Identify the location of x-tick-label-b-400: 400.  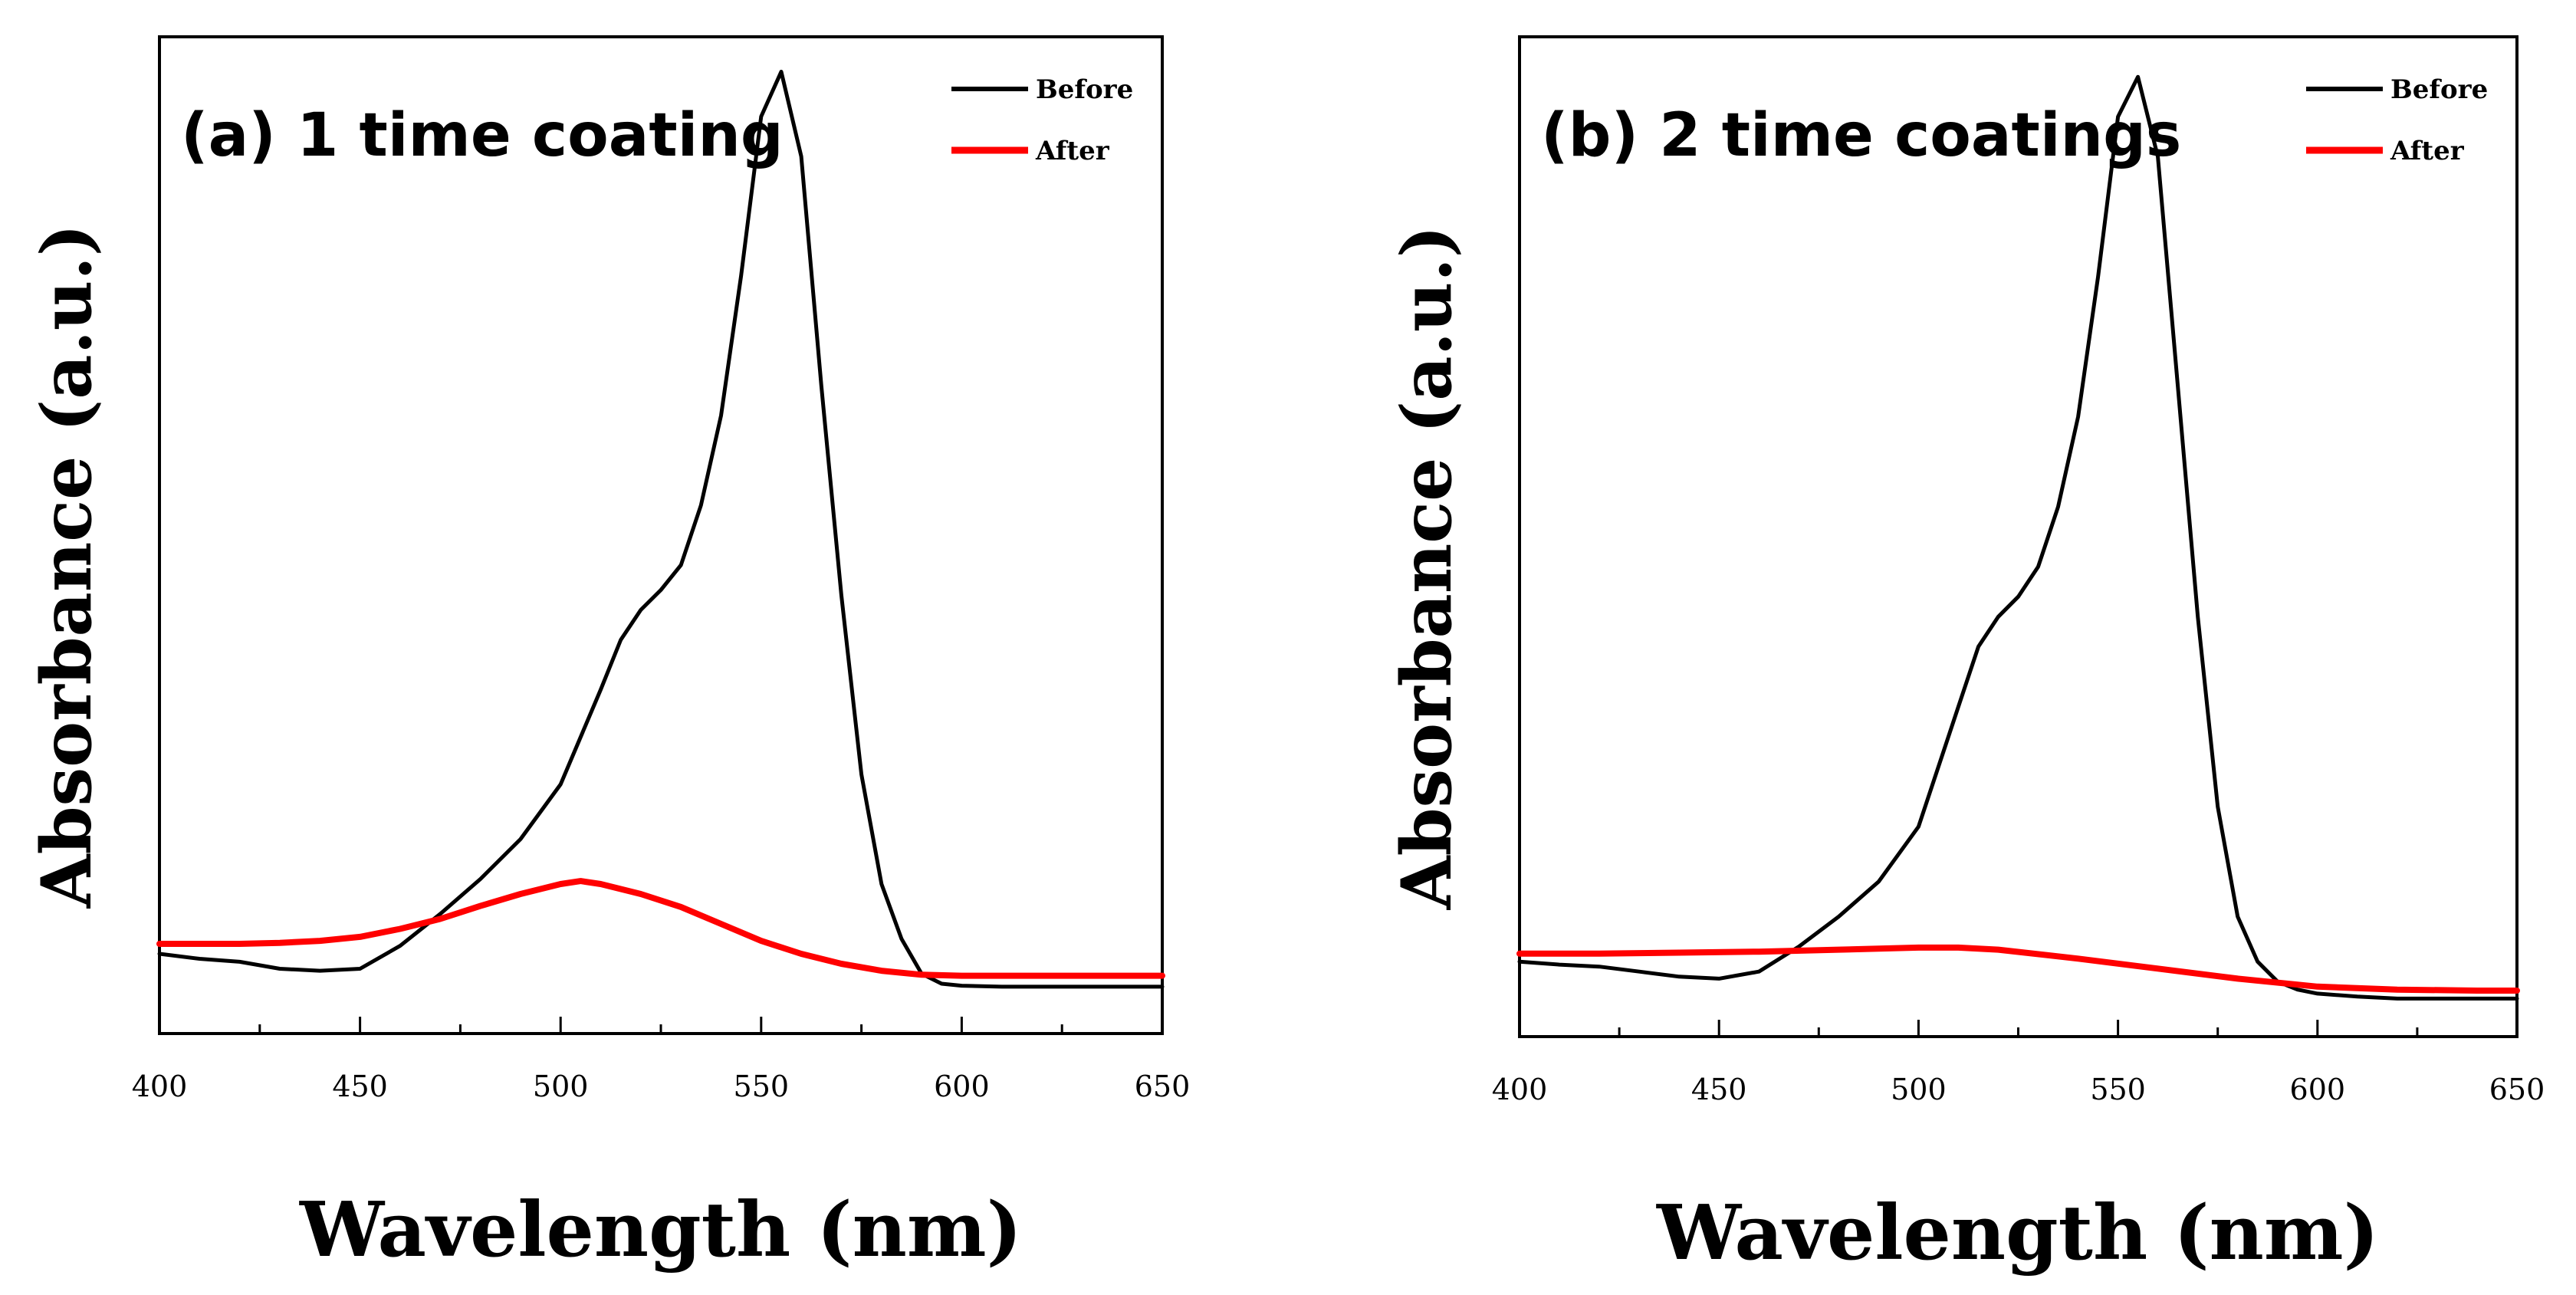
(1520, 1089).